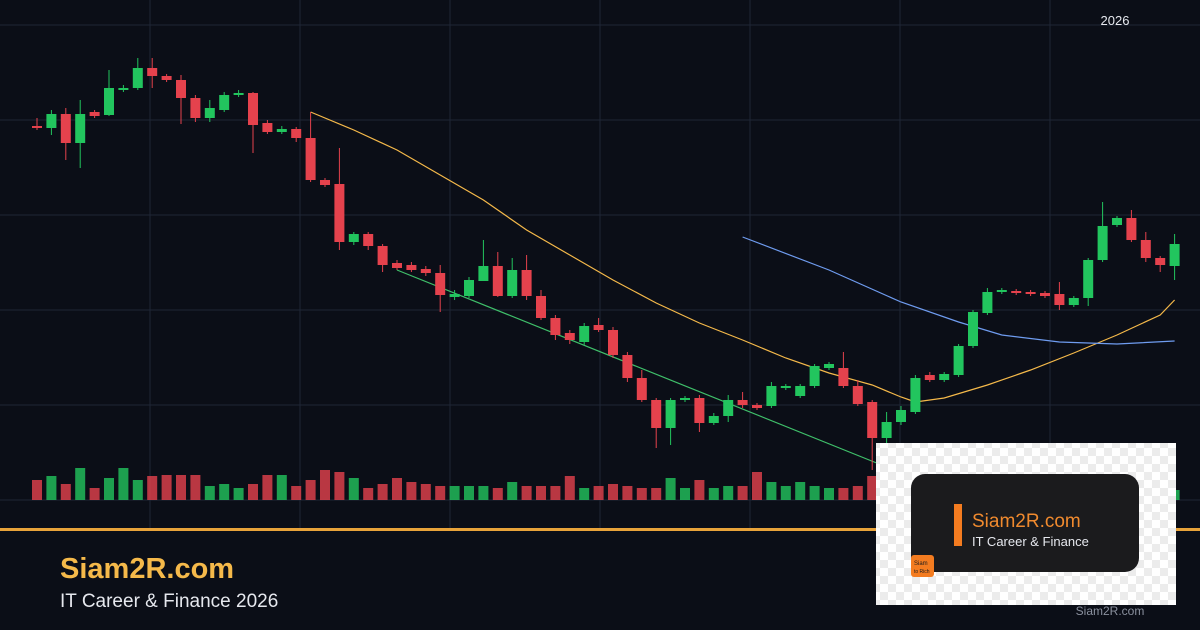  I want to click on badge-top: Siam, so click(921, 564).